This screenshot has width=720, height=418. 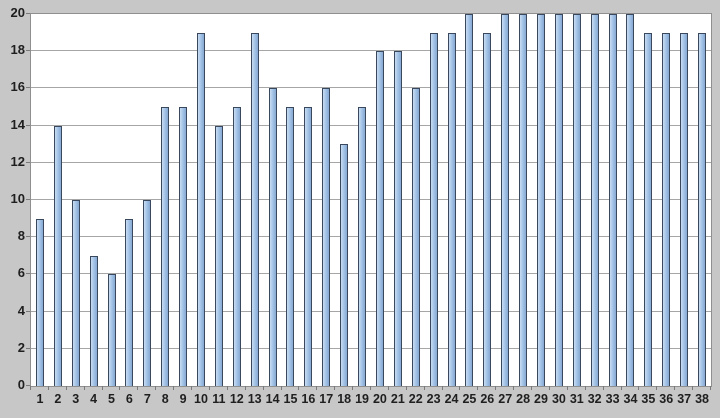 What do you see at coordinates (272, 399) in the screenshot?
I see `x-tick-label: 14` at bounding box center [272, 399].